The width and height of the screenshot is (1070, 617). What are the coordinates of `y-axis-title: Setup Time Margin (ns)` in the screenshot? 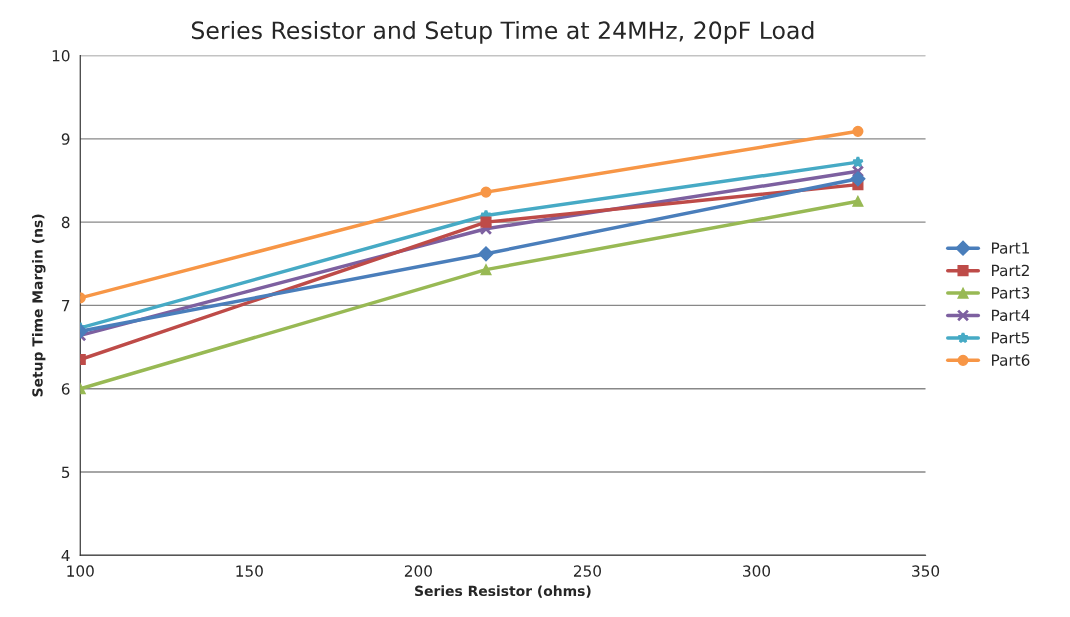 It's located at (38, 305).